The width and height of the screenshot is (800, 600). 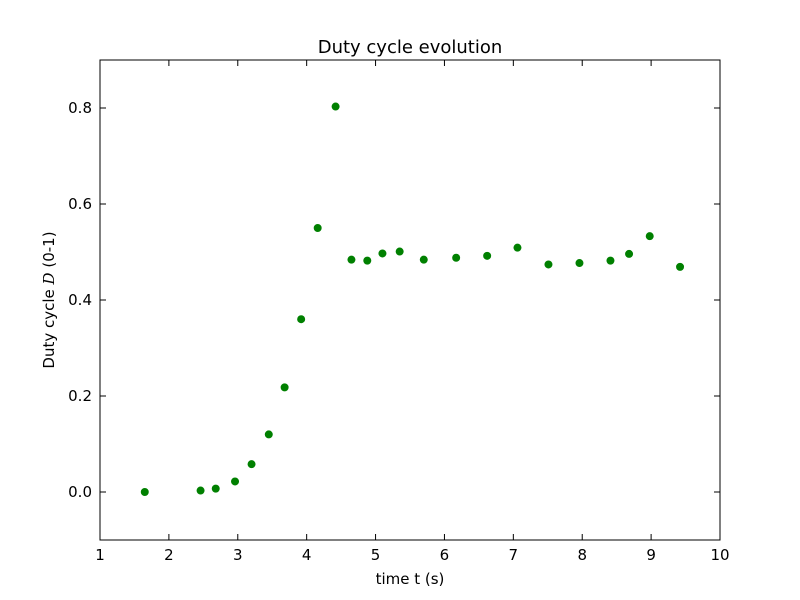 What do you see at coordinates (445, 555) in the screenshot?
I see `x-tick-label: 6` at bounding box center [445, 555].